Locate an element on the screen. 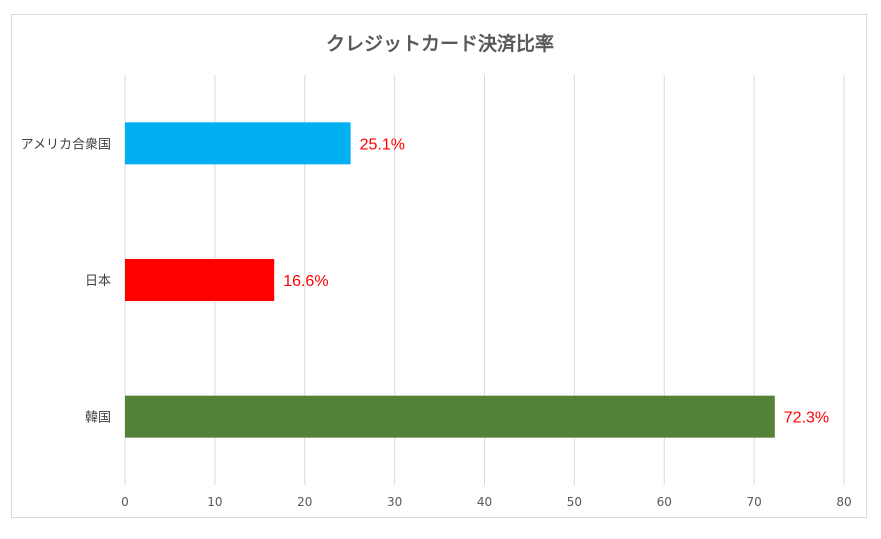 This screenshot has height=539, width=881. x-tick-label-40: 40 is located at coordinates (484, 502).